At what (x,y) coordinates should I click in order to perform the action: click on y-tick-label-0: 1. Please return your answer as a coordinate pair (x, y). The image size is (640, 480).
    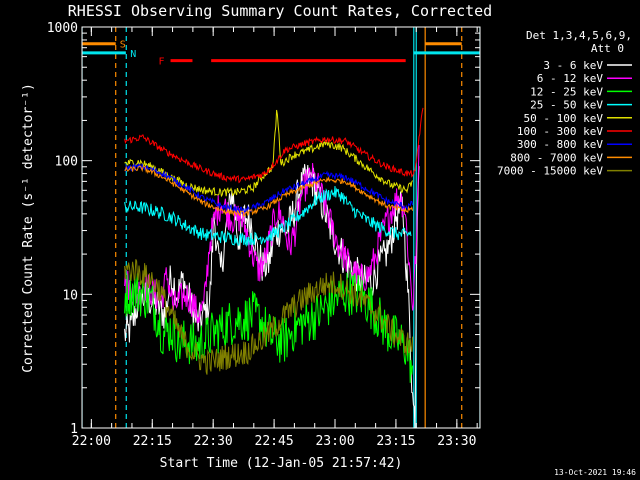
    Looking at the image, I should click on (74, 429).